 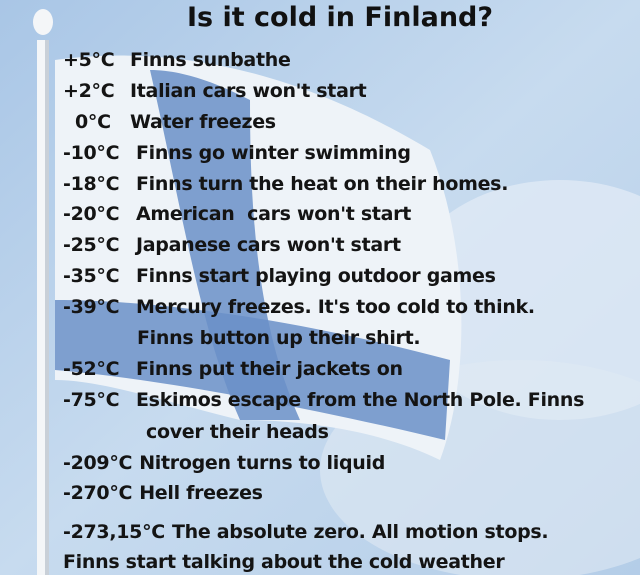 I want to click on entry: -25°C Japanese cars won't start, so click(x=232, y=245).